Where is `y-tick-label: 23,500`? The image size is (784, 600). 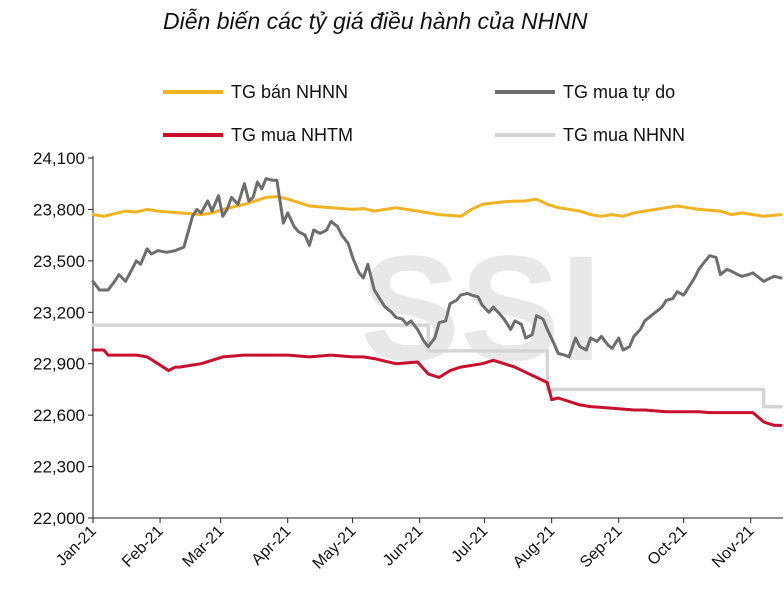
y-tick-label: 23,500 is located at coordinates (59, 261).